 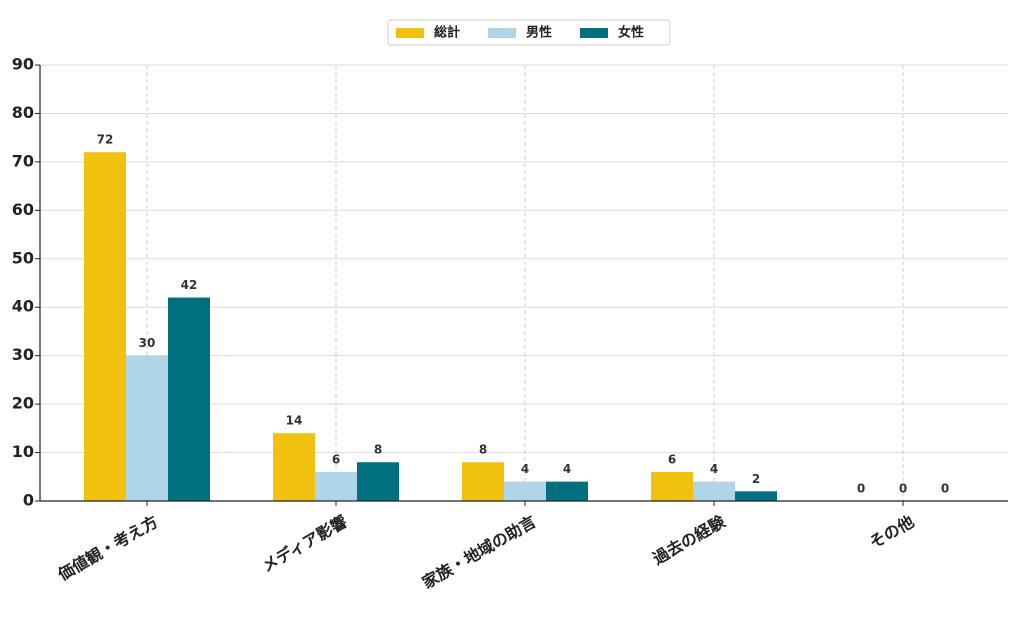 I want to click on y-tick-label: 40, so click(x=23, y=306).